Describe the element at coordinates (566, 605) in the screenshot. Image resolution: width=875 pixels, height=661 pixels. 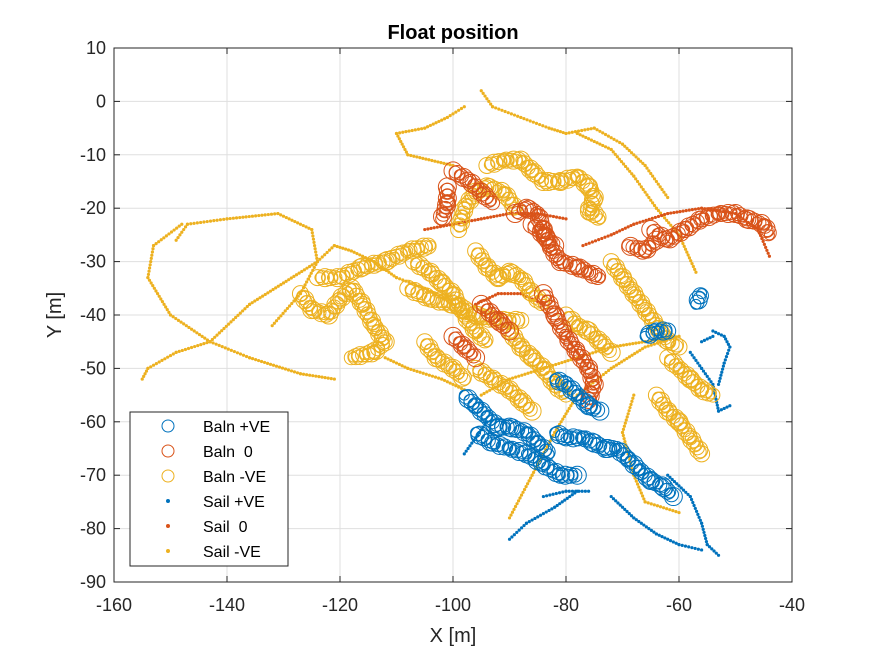
I see `x-tick-label: -80` at that location.